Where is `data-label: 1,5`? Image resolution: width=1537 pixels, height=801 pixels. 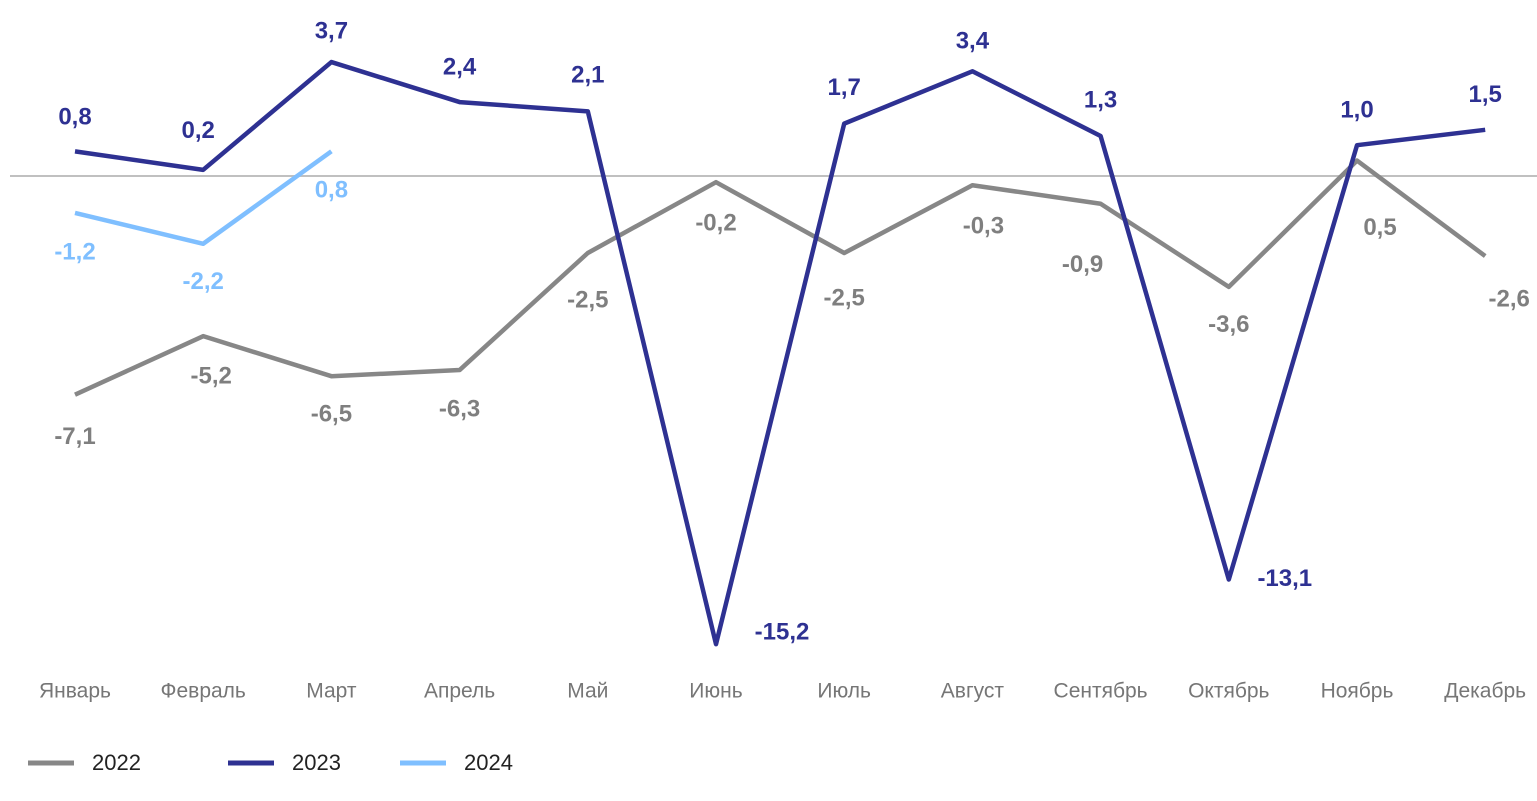 data-label: 1,5 is located at coordinates (1485, 94).